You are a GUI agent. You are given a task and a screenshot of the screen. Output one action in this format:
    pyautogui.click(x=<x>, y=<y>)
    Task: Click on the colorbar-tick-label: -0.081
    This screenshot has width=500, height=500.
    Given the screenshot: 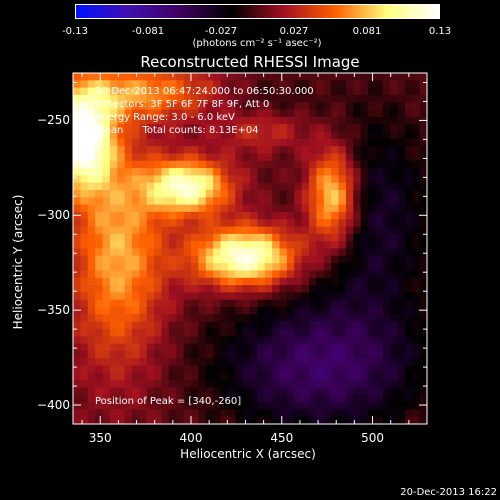 What is the action you would take?
    pyautogui.click(x=148, y=31)
    